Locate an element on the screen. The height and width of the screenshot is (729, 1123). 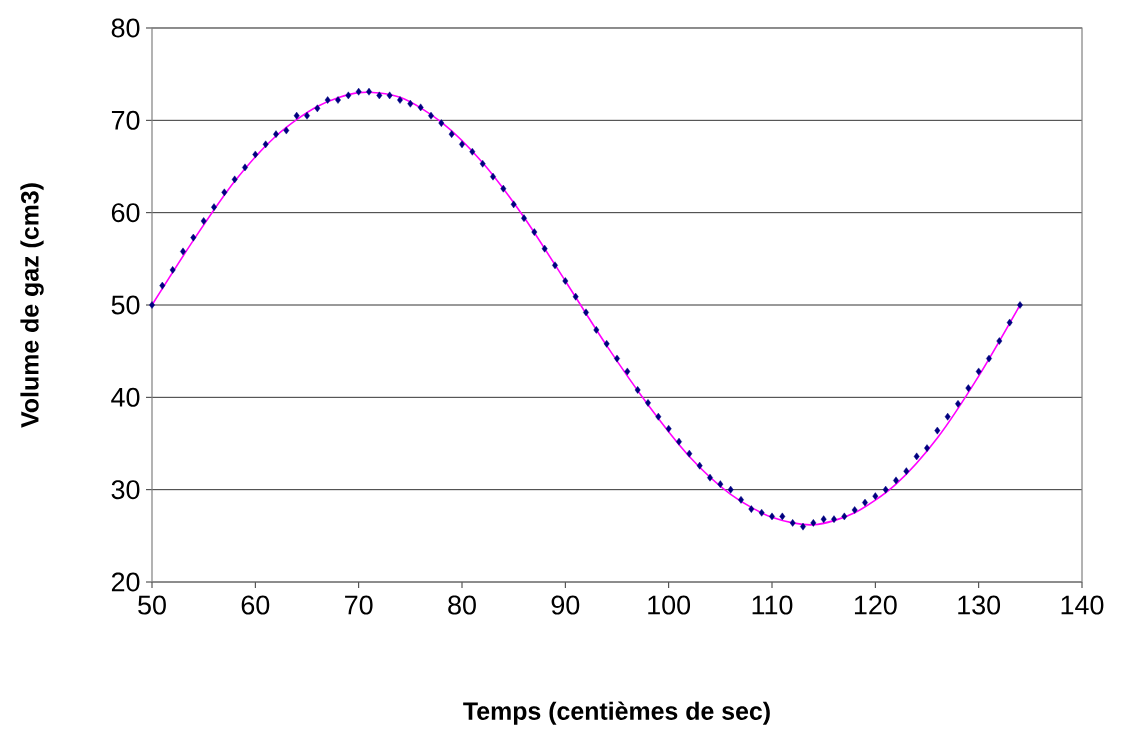
y-tick-label: 70 is located at coordinates (125, 120).